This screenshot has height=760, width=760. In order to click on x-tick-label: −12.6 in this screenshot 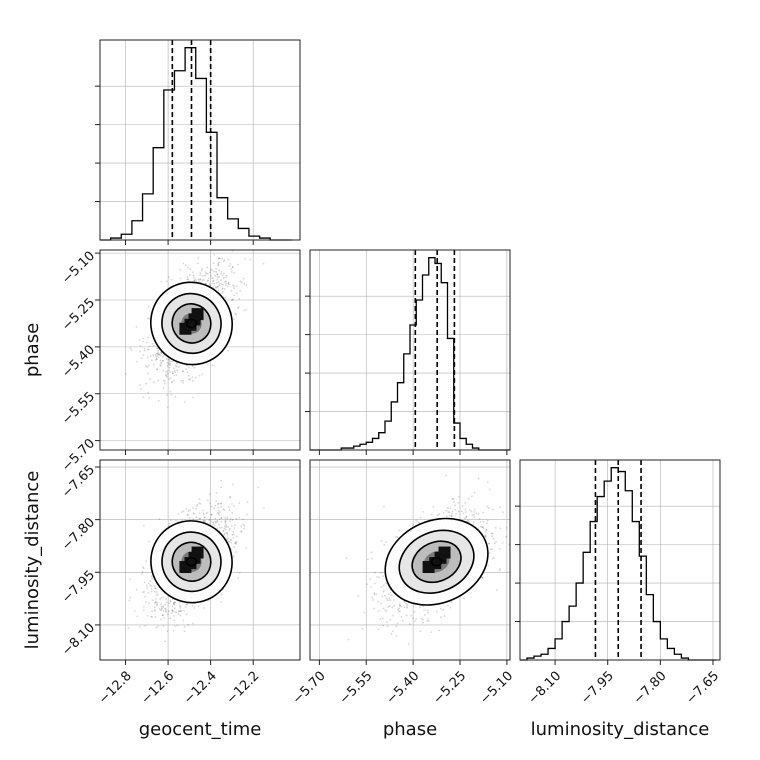, I will do `click(158, 688)`.